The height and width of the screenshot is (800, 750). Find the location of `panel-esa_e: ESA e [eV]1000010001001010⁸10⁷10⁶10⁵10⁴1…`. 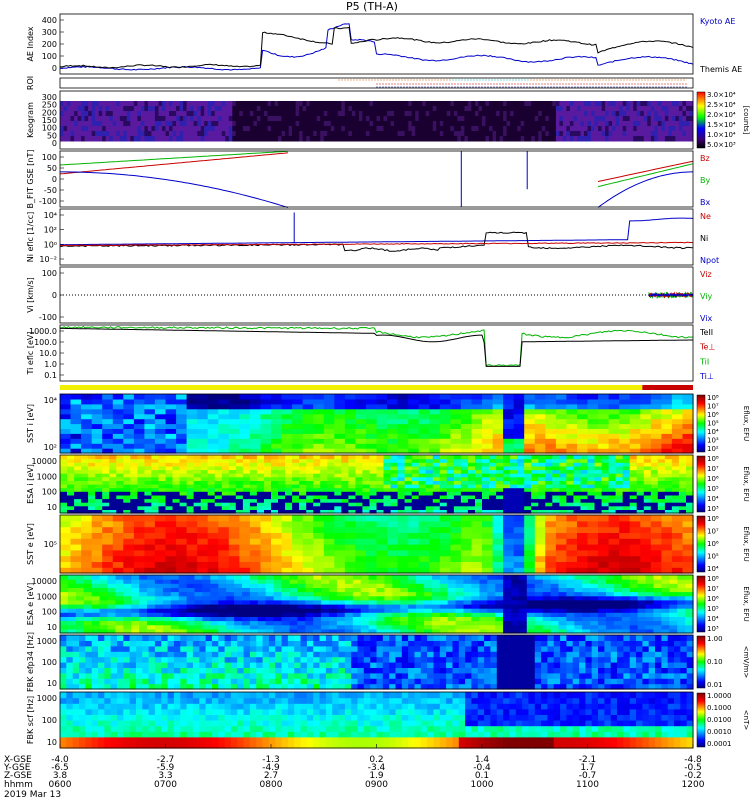

panel-esa_e: ESA e [eV]1000010001001010⁸10⁷10⁶10⁵10⁴1… is located at coordinates (388, 604).